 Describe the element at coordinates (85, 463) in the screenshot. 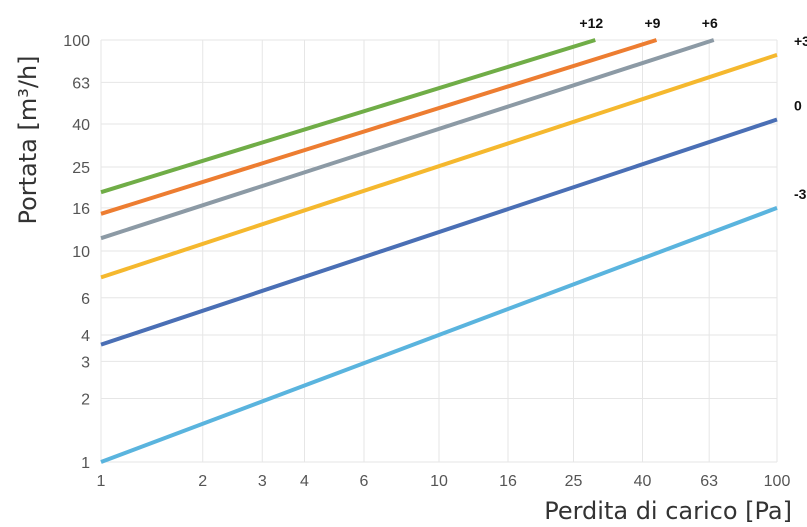

I see `y-tick-label: 1` at that location.